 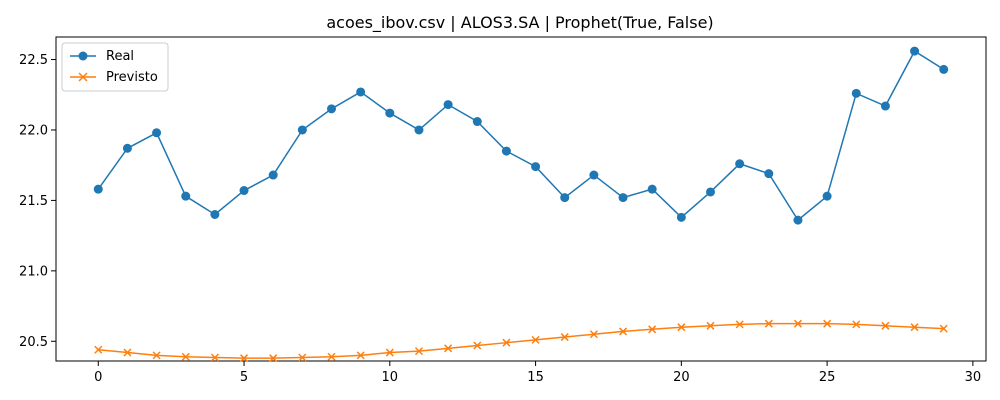 I want to click on x-tick-label: 10, so click(x=390, y=377).